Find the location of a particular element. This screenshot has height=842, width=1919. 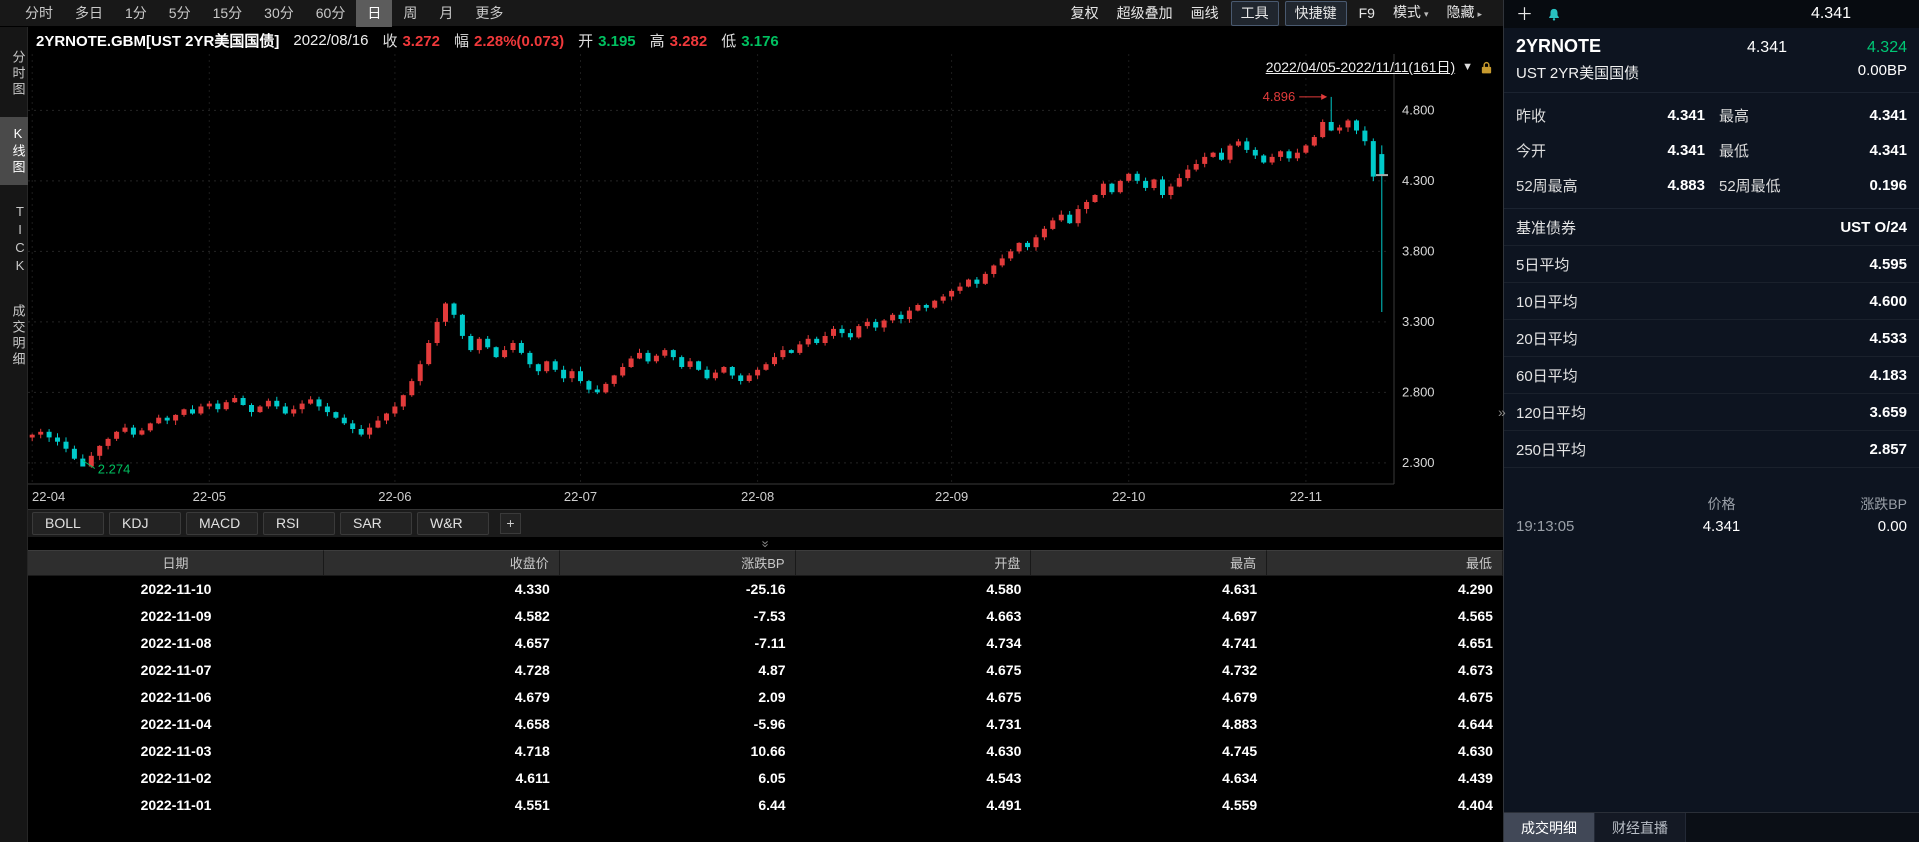

average-label: 20日平均 is located at coordinates (1547, 339).